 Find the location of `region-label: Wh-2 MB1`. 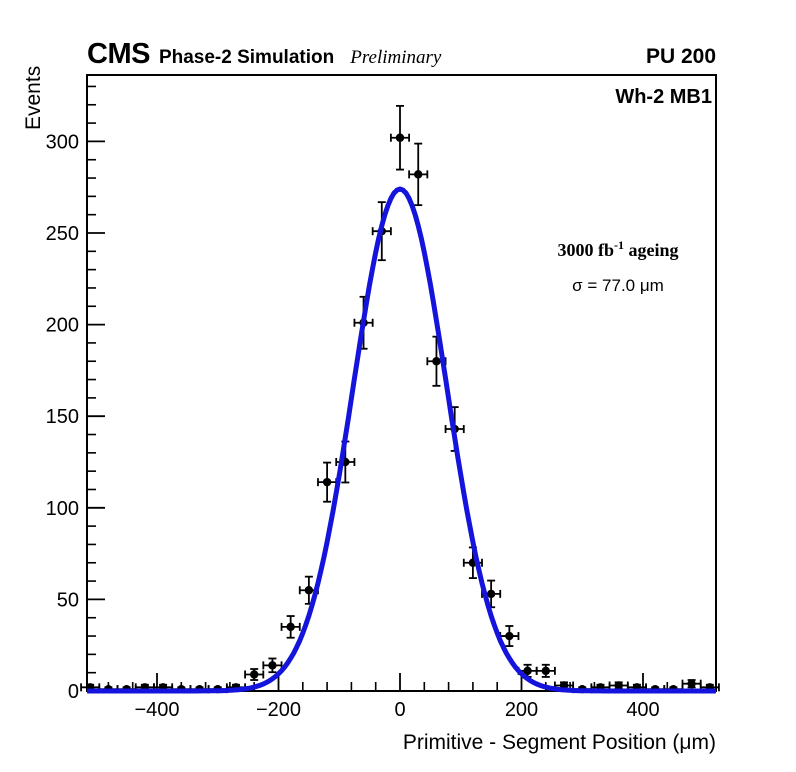

region-label: Wh-2 MB1 is located at coordinates (663, 97).